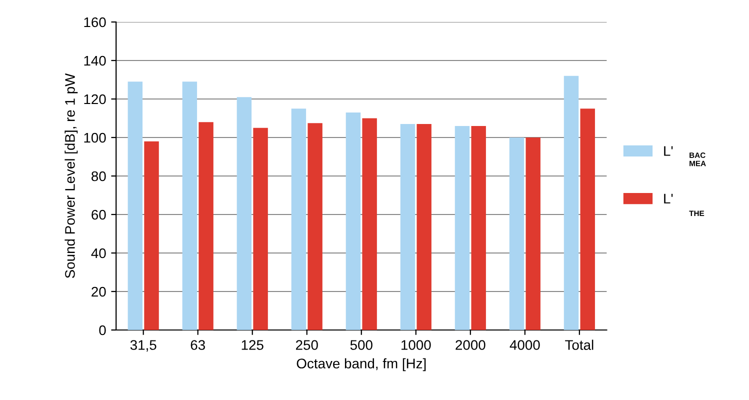 The width and height of the screenshot is (749, 400). What do you see at coordinates (99, 215) in the screenshot?
I see `y-tick-label: 60` at bounding box center [99, 215].